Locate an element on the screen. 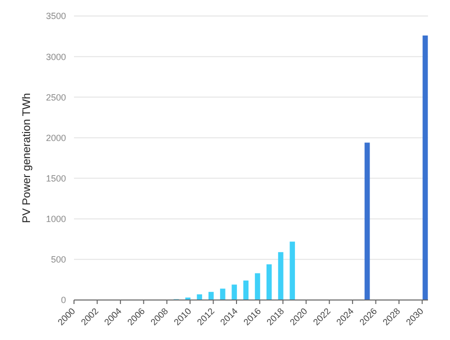 The width and height of the screenshot is (450, 340). y-tick-label: 500 is located at coordinates (58, 259).